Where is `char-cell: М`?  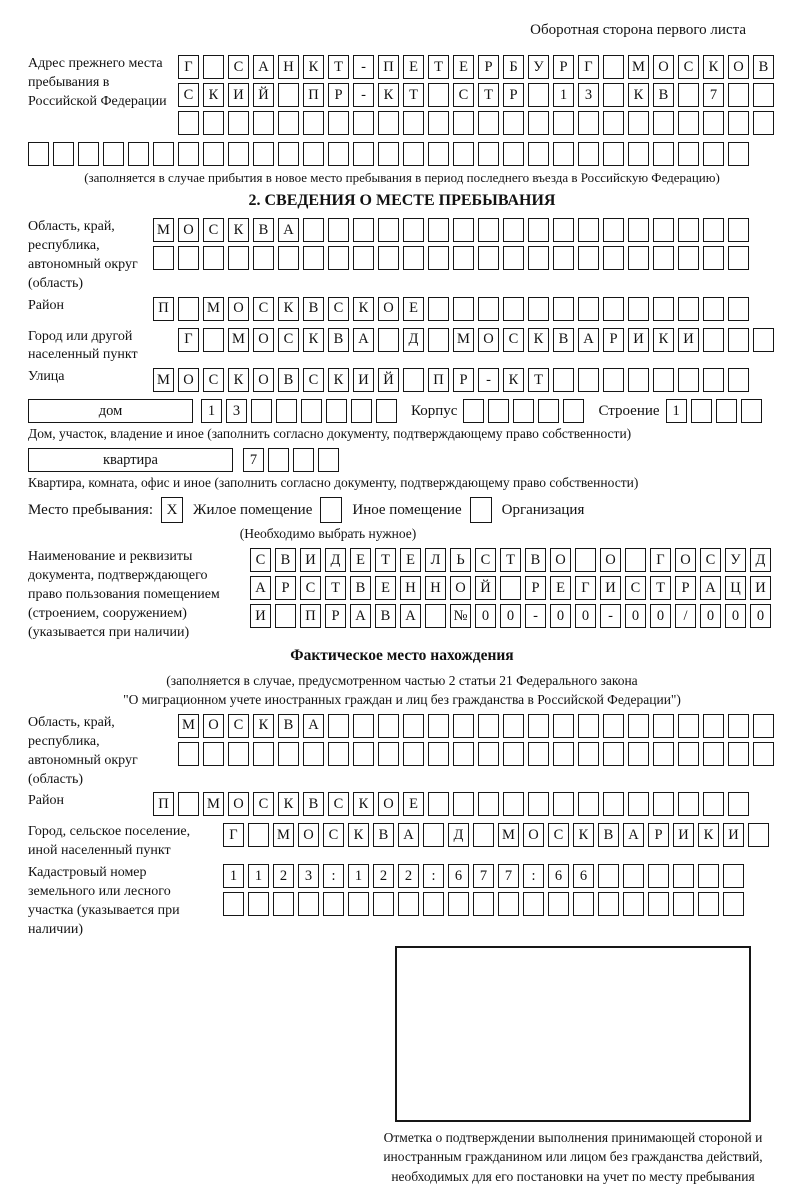 char-cell: М is located at coordinates (163, 230).